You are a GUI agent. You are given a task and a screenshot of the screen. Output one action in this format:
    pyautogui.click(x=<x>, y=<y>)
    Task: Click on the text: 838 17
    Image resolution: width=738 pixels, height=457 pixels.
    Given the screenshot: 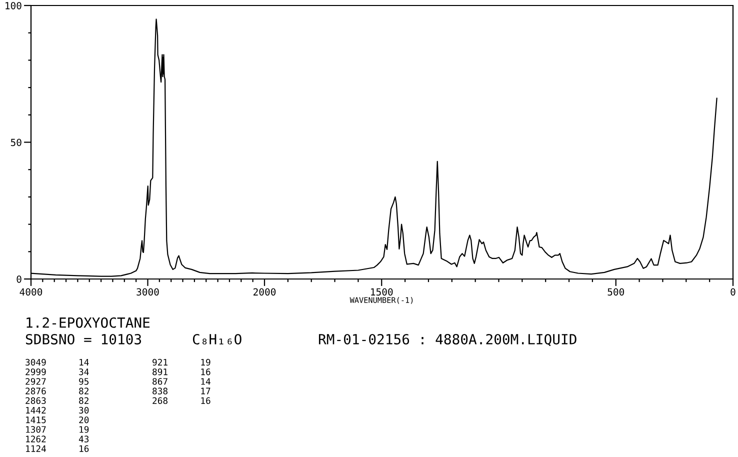 What is the action you would take?
    pyautogui.click(x=181, y=391)
    